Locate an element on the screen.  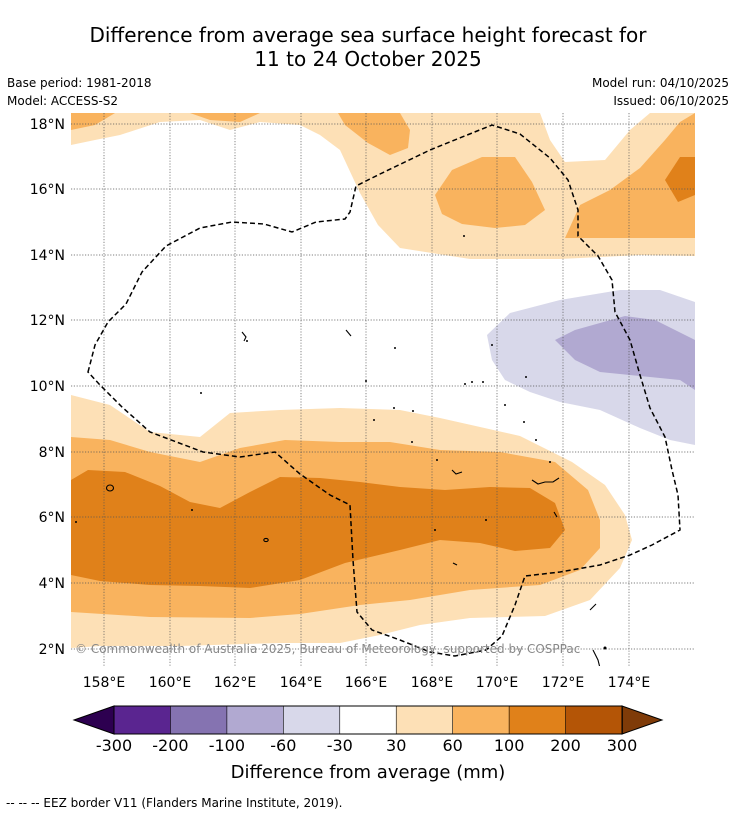
contour-60-100-north-east is located at coordinates (630, 175).